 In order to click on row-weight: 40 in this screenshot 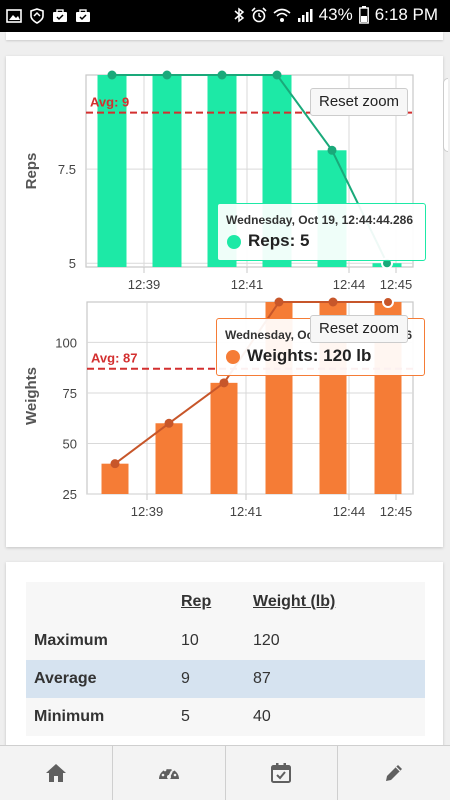, I will do `click(262, 716)`.